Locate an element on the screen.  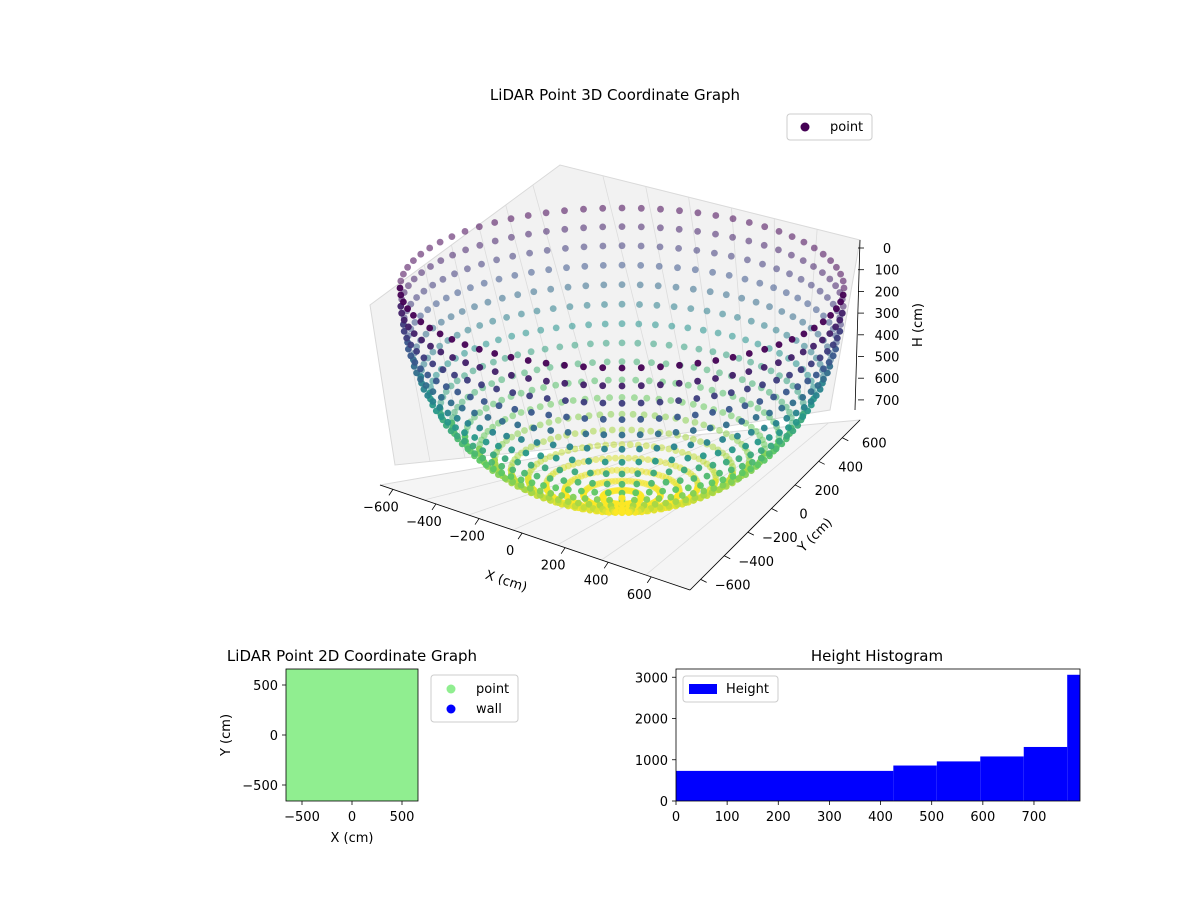
x-tick-label: 200 is located at coordinates (553, 566).